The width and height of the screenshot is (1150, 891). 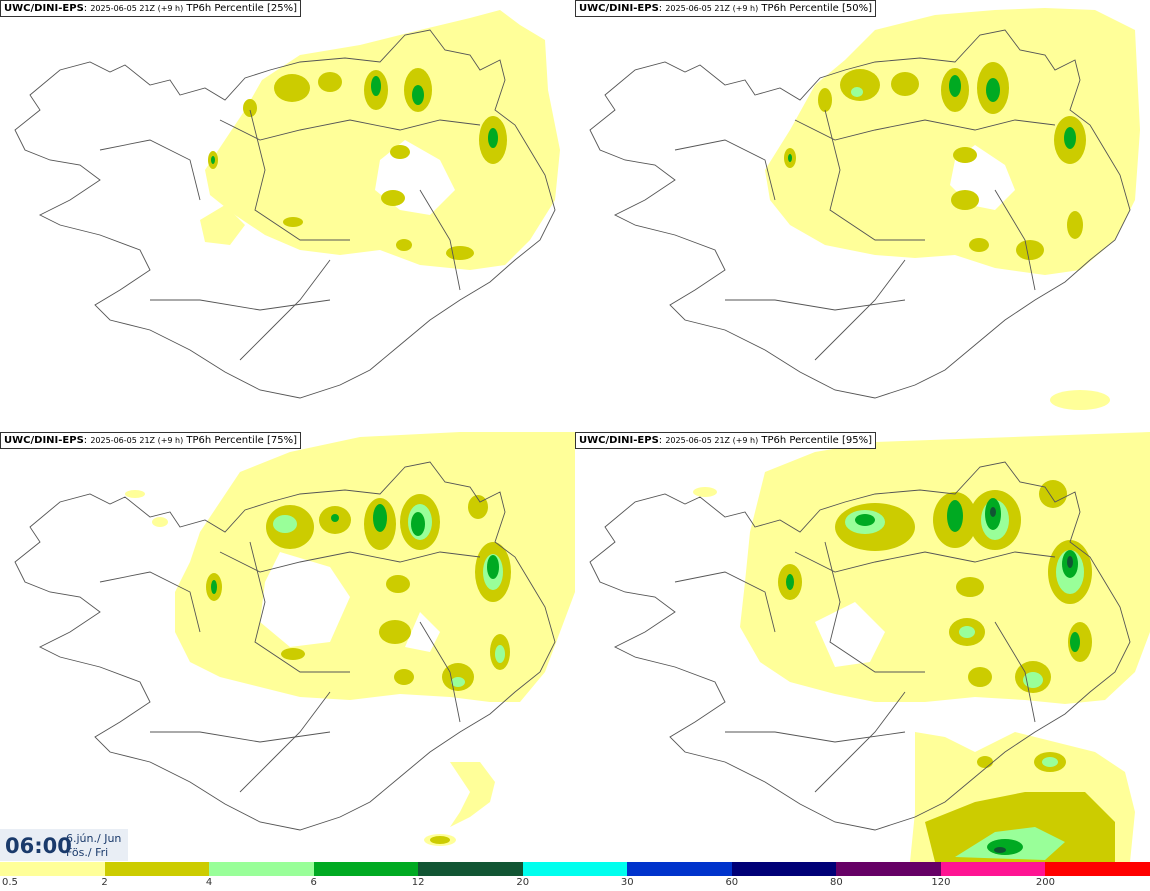 I want to click on colorbar, so click(x=575, y=869).